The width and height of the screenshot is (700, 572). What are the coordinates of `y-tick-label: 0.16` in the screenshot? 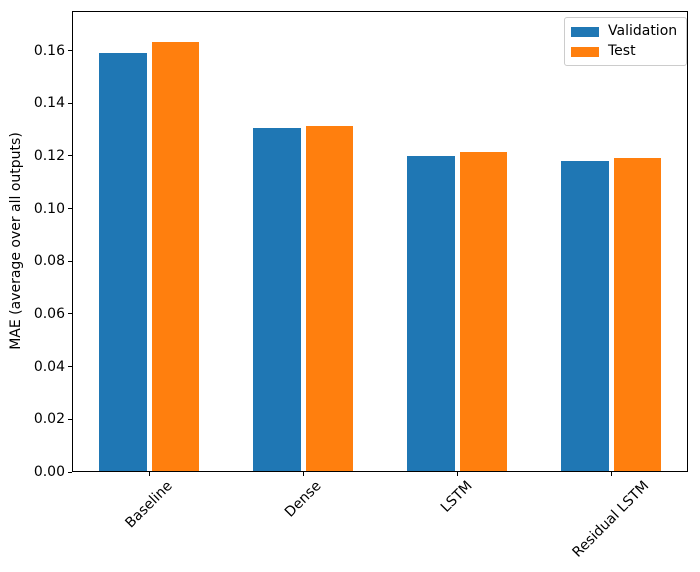 It's located at (49, 50).